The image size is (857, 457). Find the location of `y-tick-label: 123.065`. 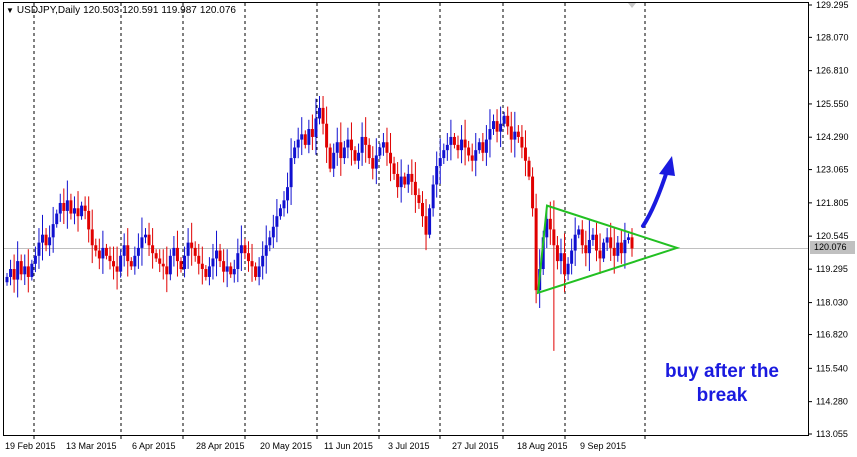

y-tick-label: 123.065 is located at coordinates (832, 170).